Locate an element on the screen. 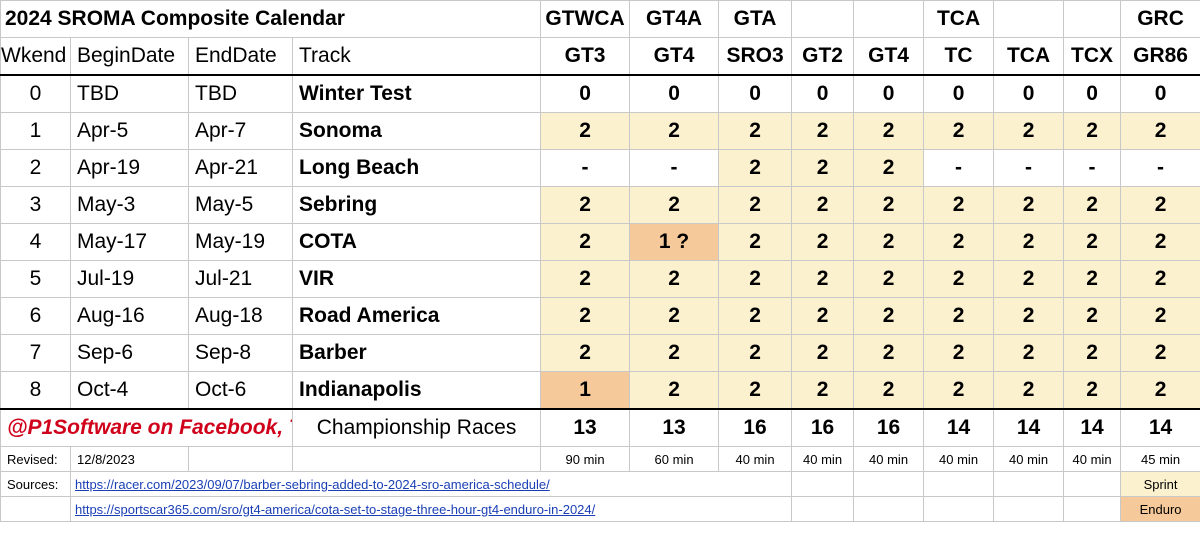 The width and height of the screenshot is (1200, 536). end-date: Apr-7 is located at coordinates (240, 131).